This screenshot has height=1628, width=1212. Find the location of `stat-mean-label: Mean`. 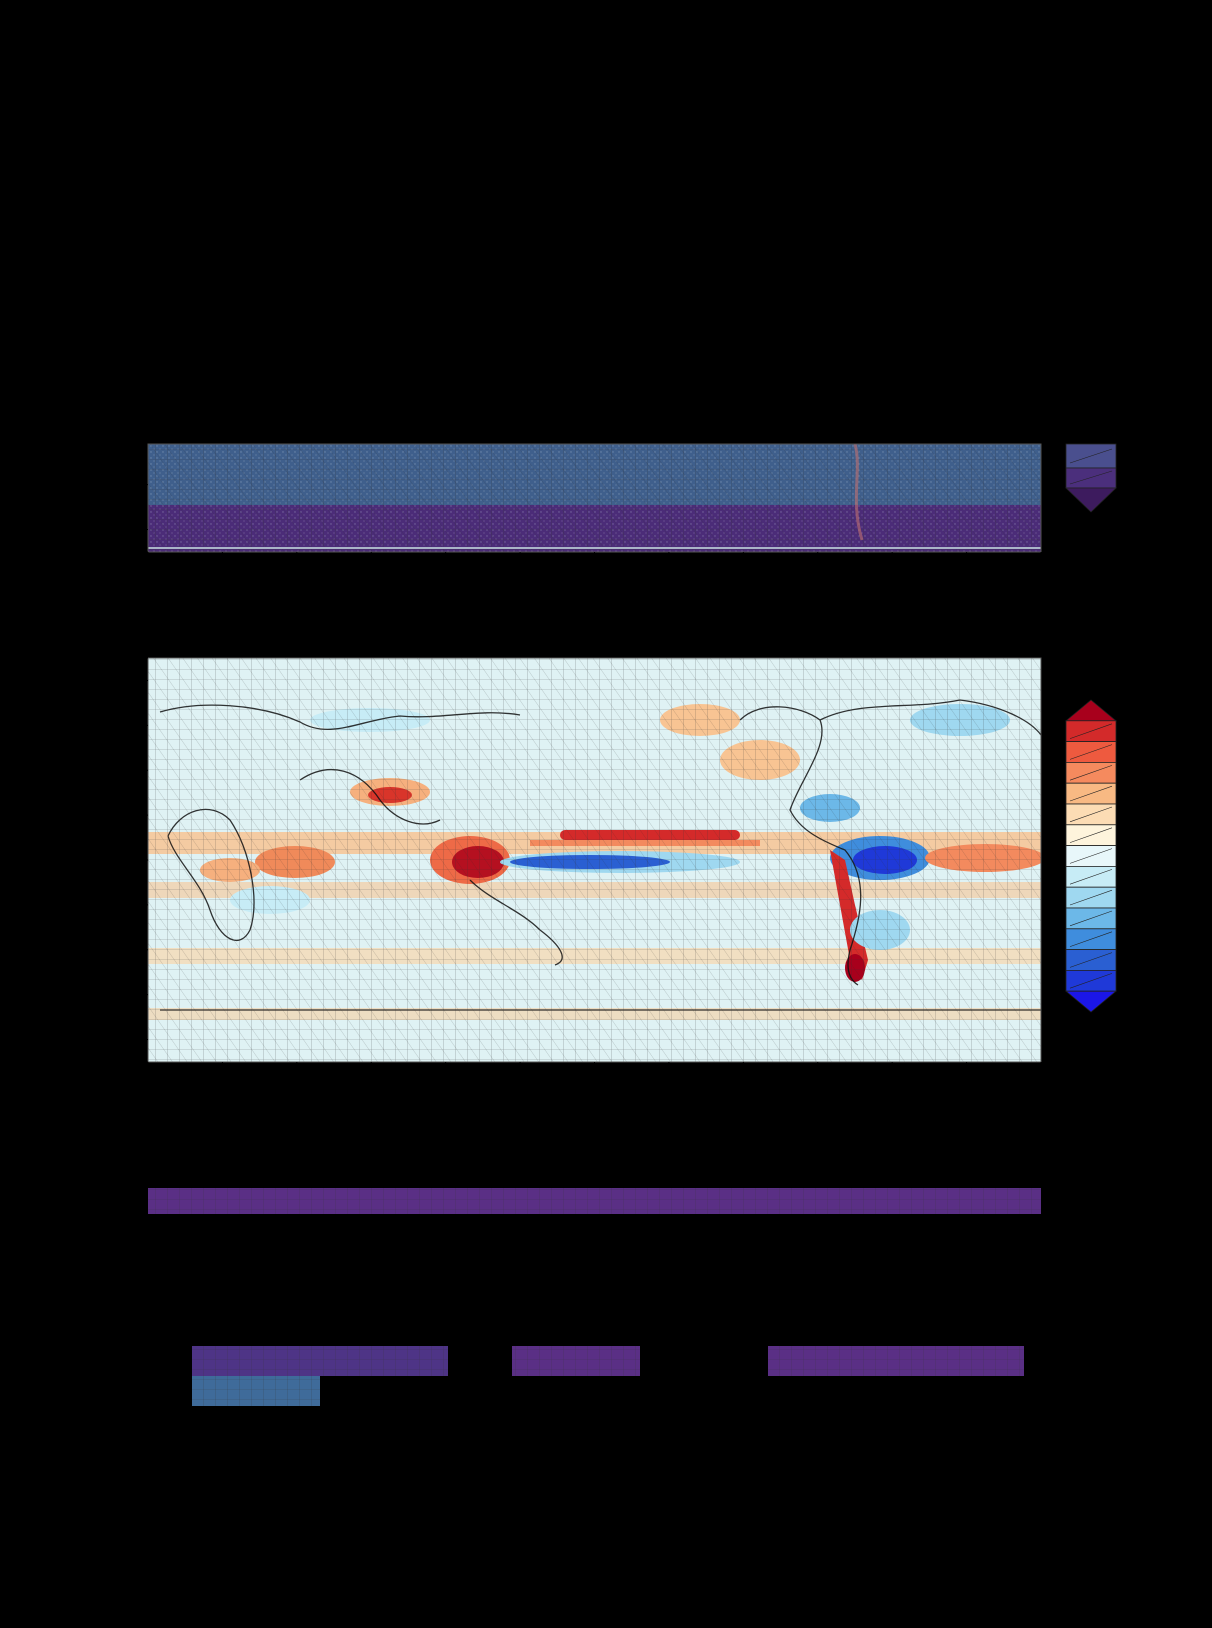

stat-mean-label: Mean is located at coordinates (1084, 617).